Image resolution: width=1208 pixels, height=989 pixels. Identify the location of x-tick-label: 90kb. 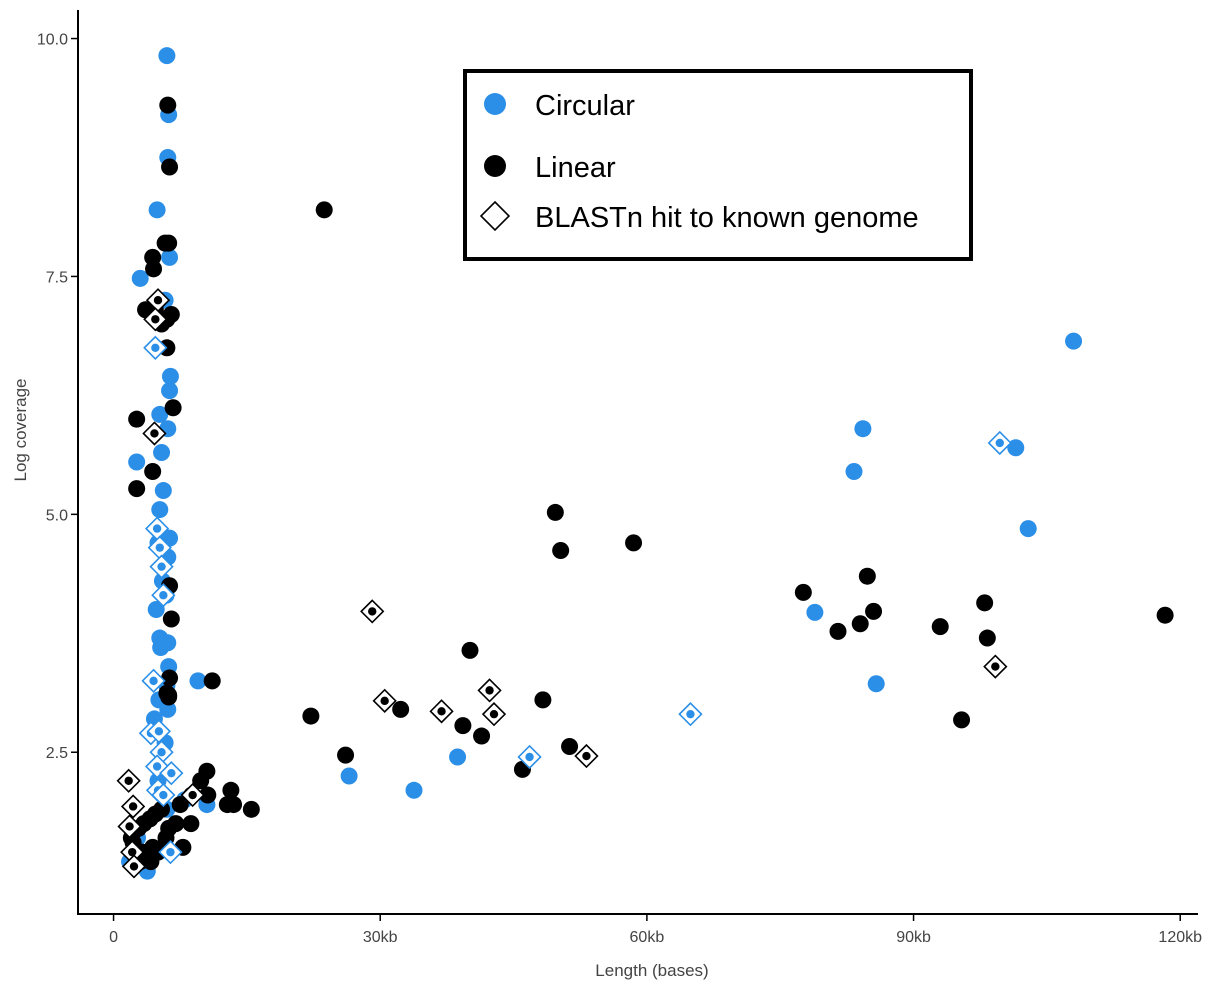
(913, 937).